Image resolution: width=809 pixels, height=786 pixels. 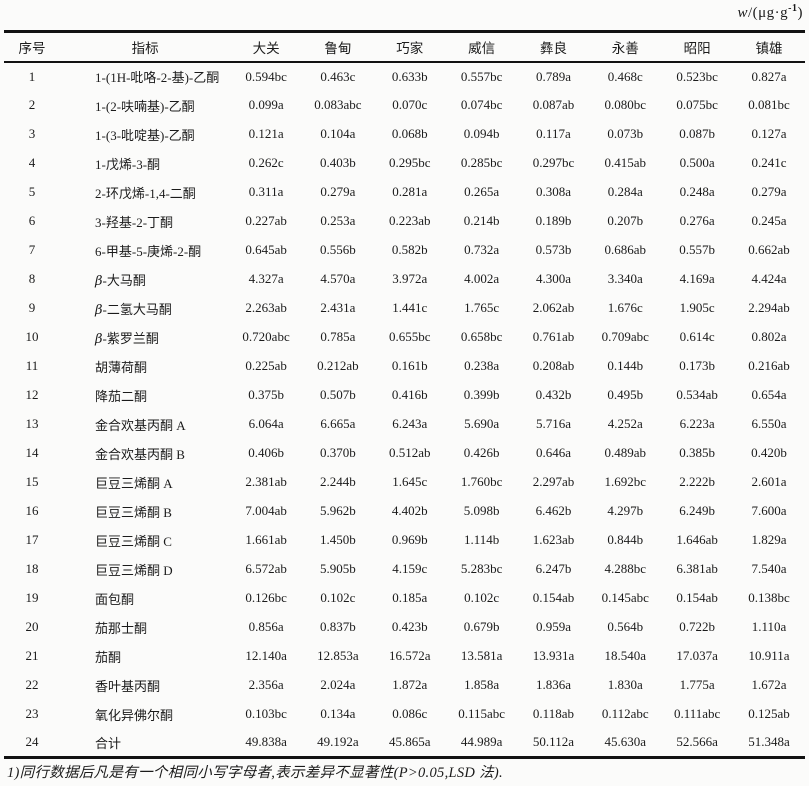 What do you see at coordinates (266, 539) in the screenshot?
I see `value-cell: 1.661ab` at bounding box center [266, 539].